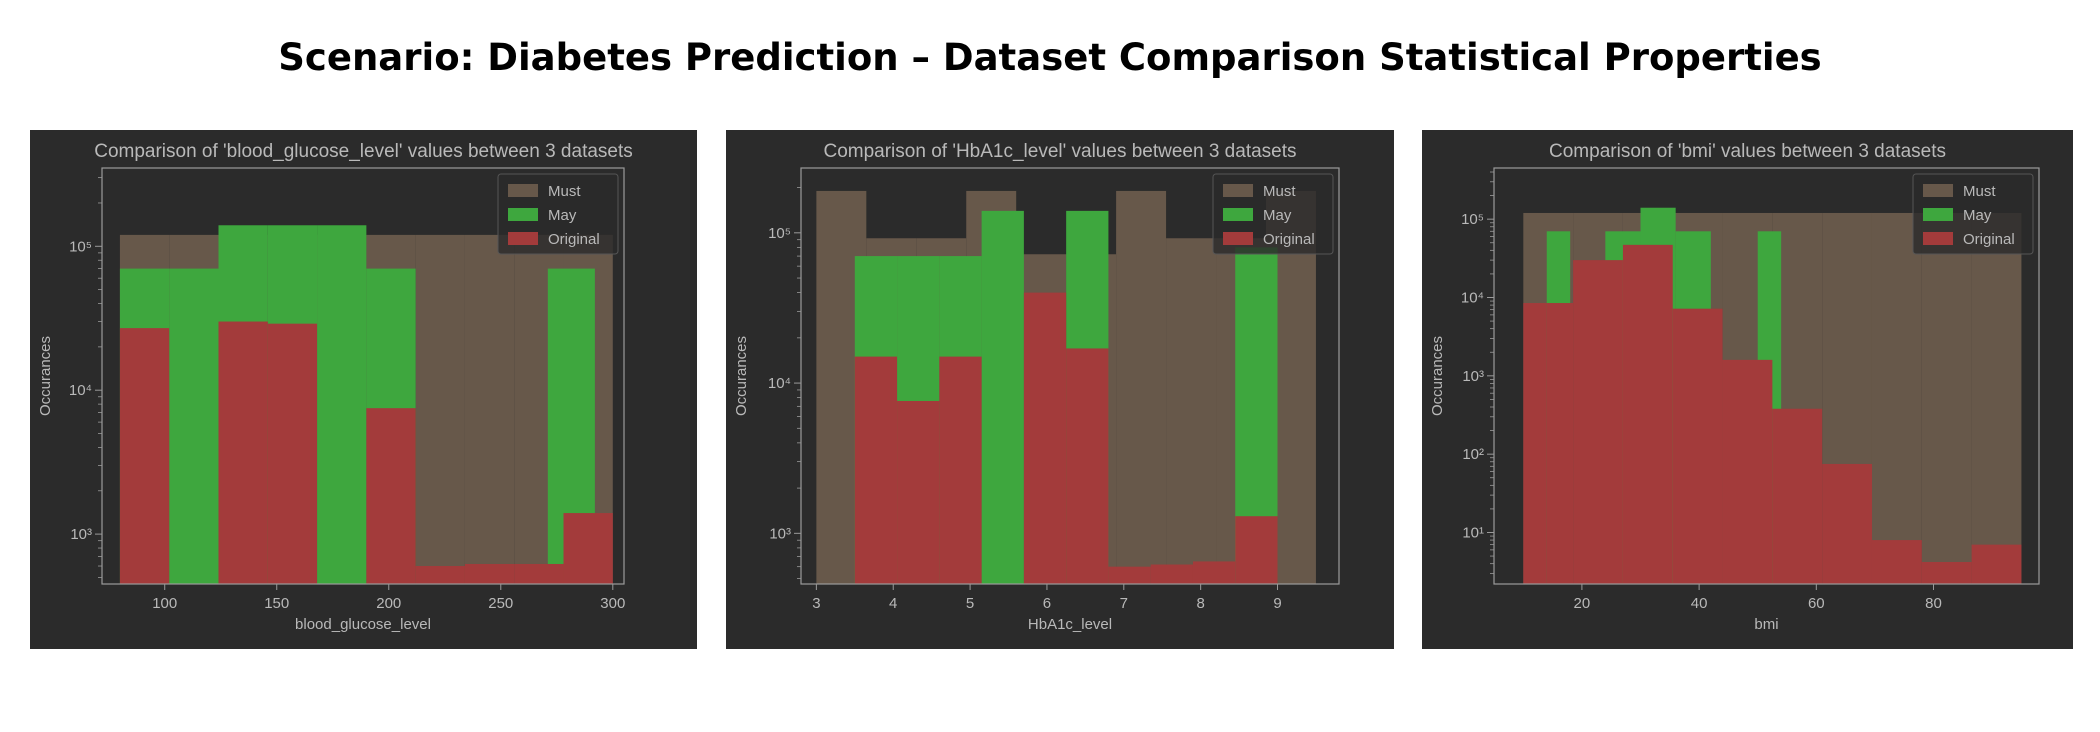  I want to click on y-tick-label: 10¹, so click(1473, 532).